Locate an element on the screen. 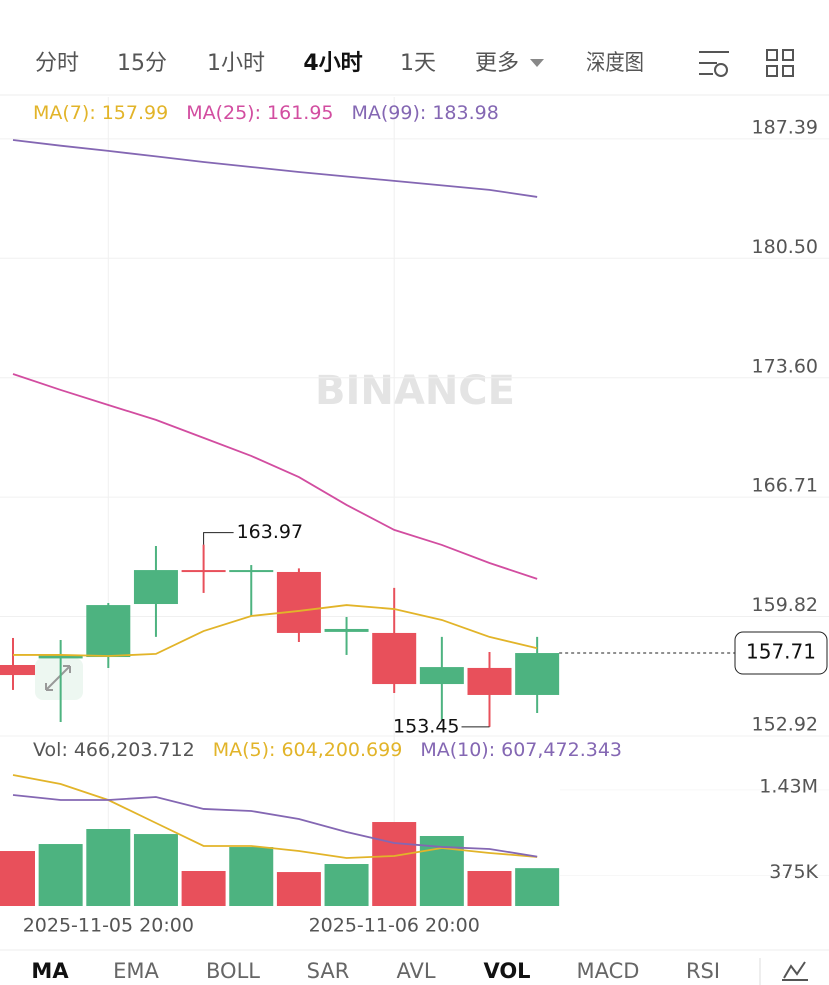  indicator-tab: EMA is located at coordinates (136, 971).